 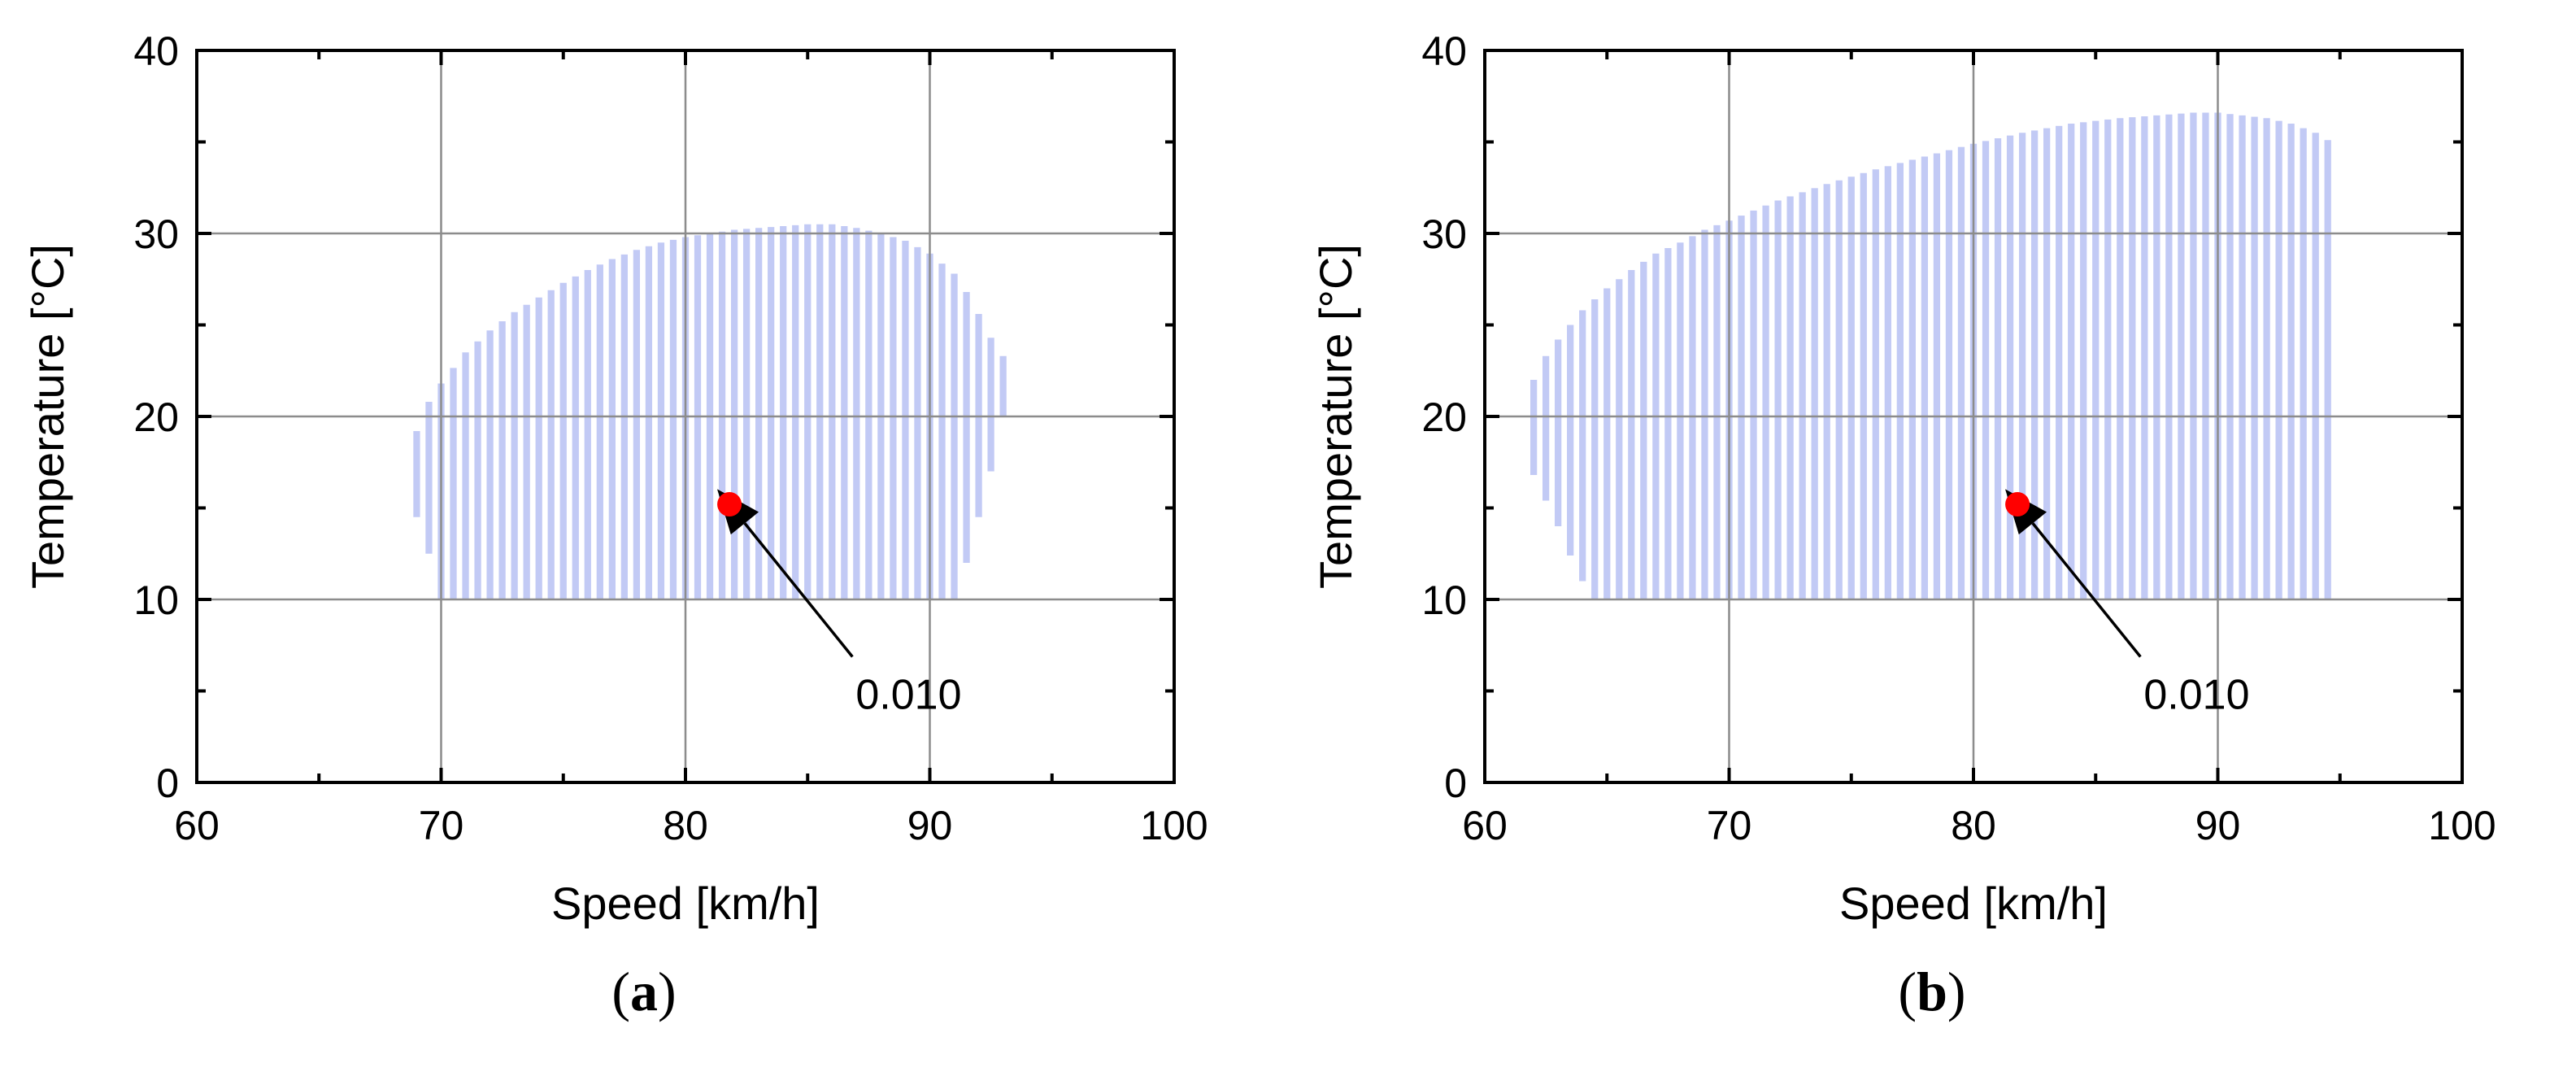 What do you see at coordinates (167, 783) in the screenshot?
I see `y-tick-label: 0` at bounding box center [167, 783].